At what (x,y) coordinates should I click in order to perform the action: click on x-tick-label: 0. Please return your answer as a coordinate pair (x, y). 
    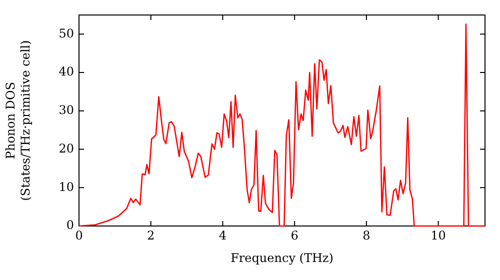
    Looking at the image, I should click on (79, 235).